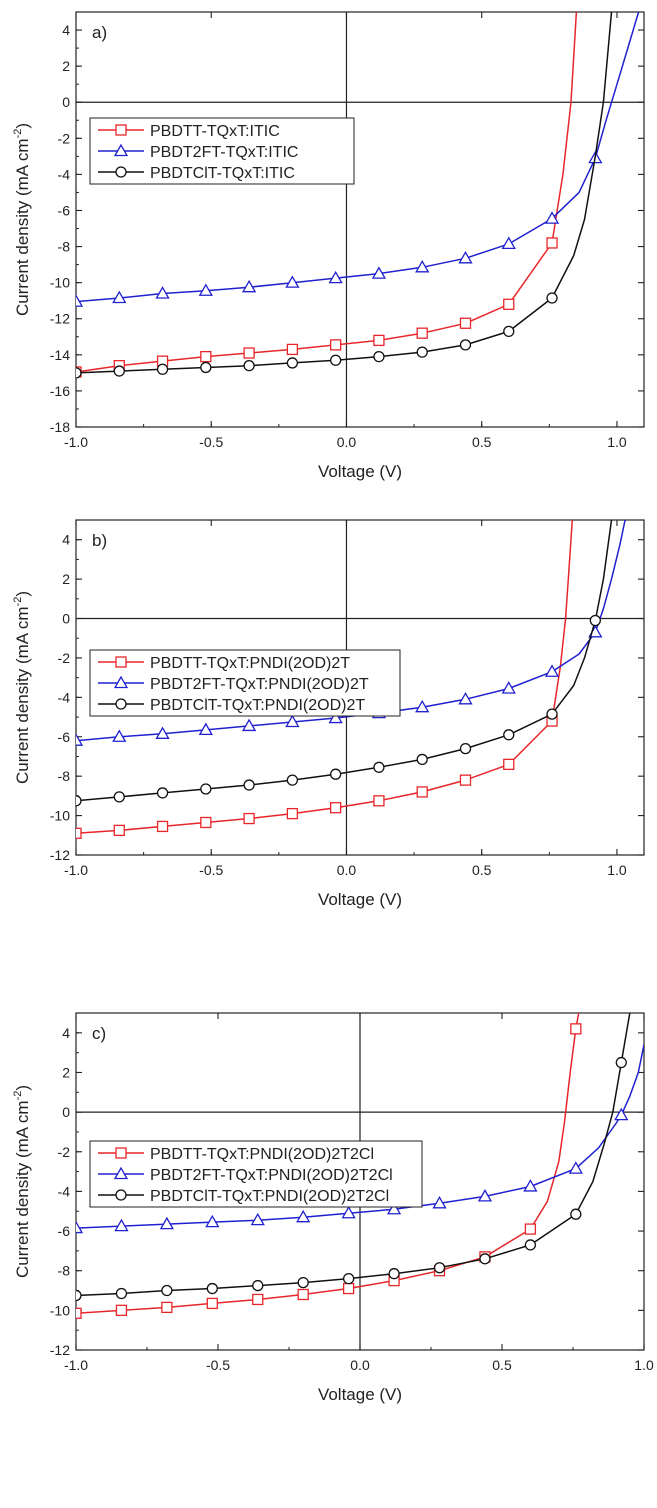  Describe the element at coordinates (257, 705) in the screenshot. I see `legend-label: PBDTClT-TQxT:PNDI(2OD)2T` at that location.